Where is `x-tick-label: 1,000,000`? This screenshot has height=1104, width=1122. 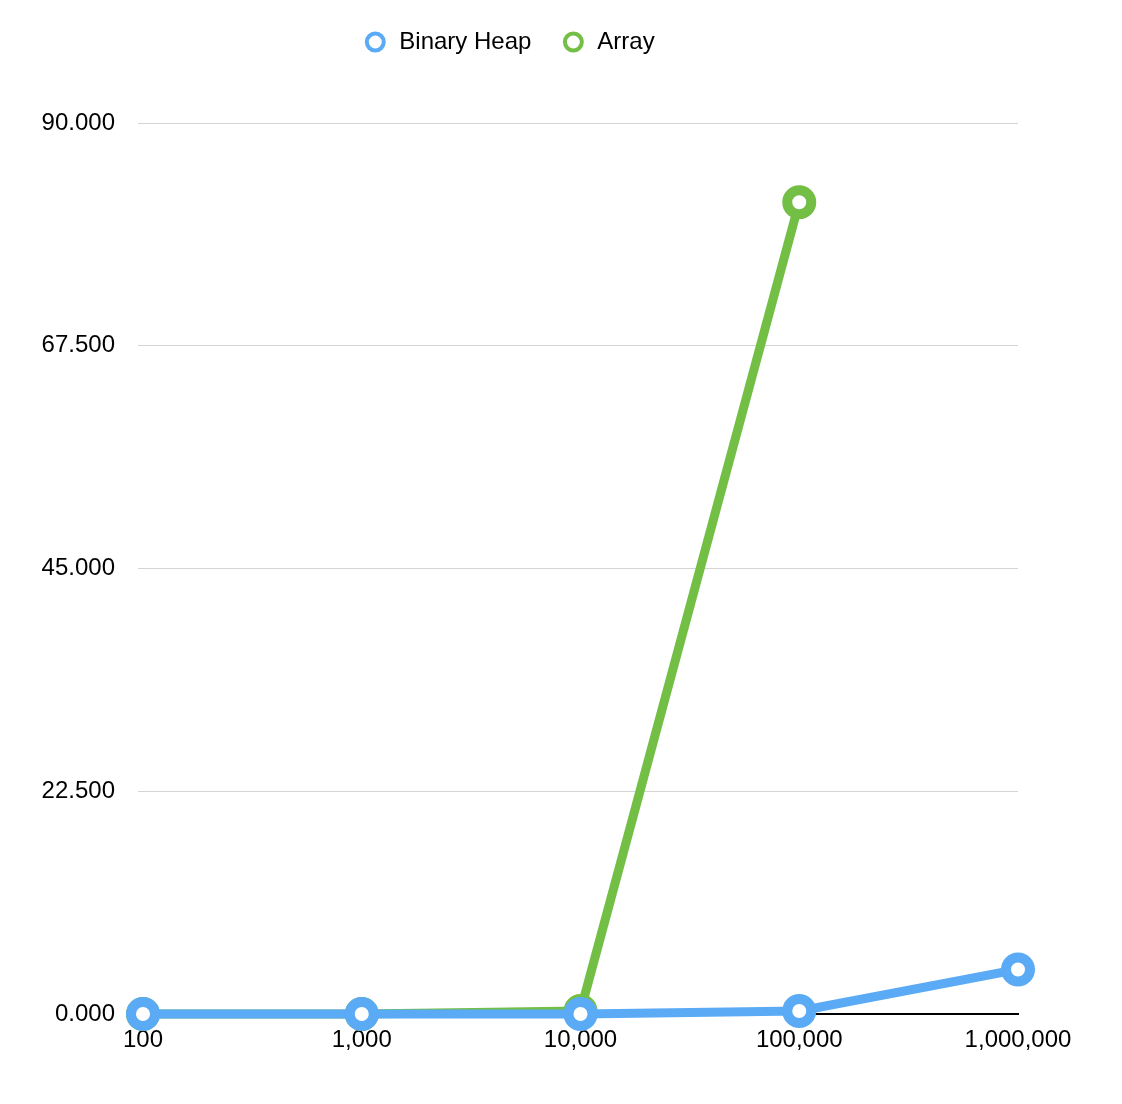 x-tick-label: 1,000,000 is located at coordinates (1018, 1039).